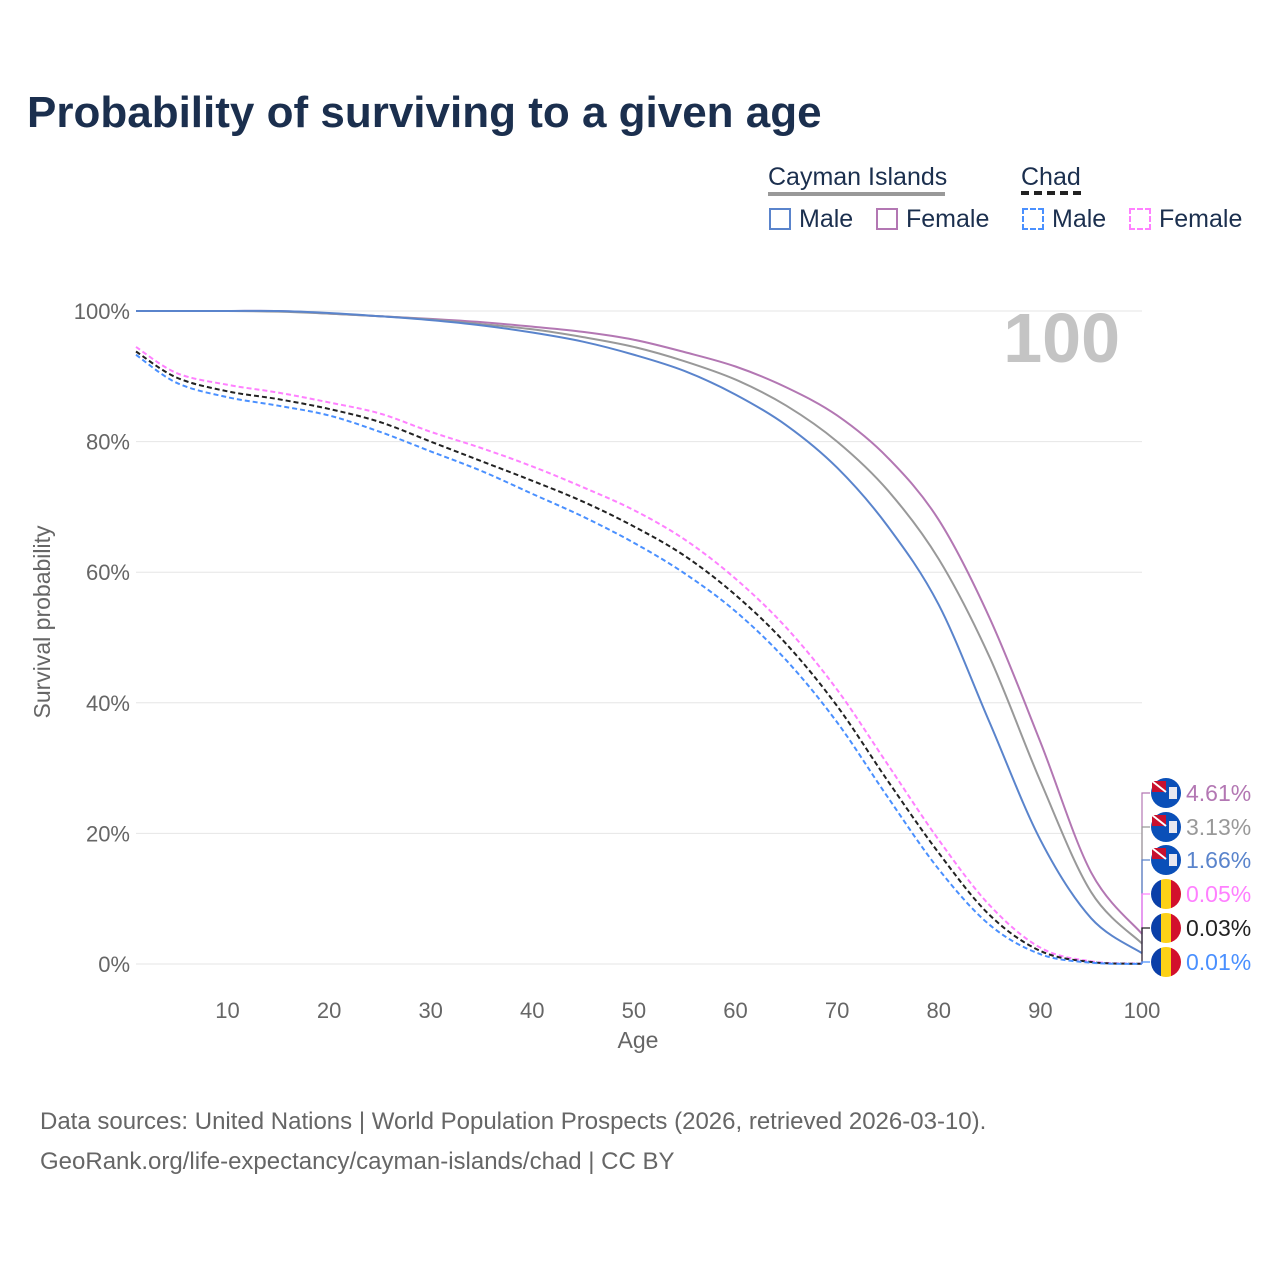  I want to click on x-tick-label: 70, so click(837, 1010).